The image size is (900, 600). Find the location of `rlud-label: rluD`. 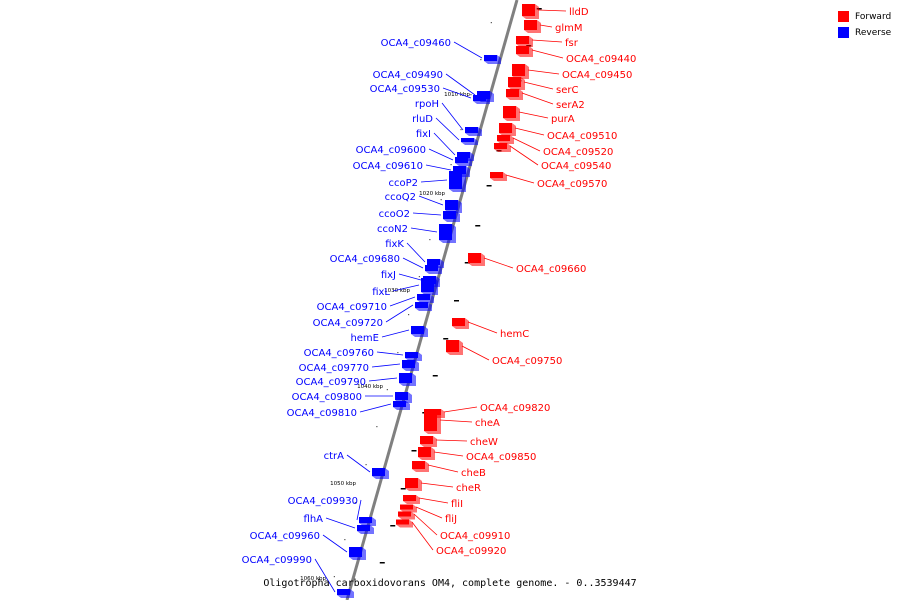

rlud-label: rluD is located at coordinates (422, 119).